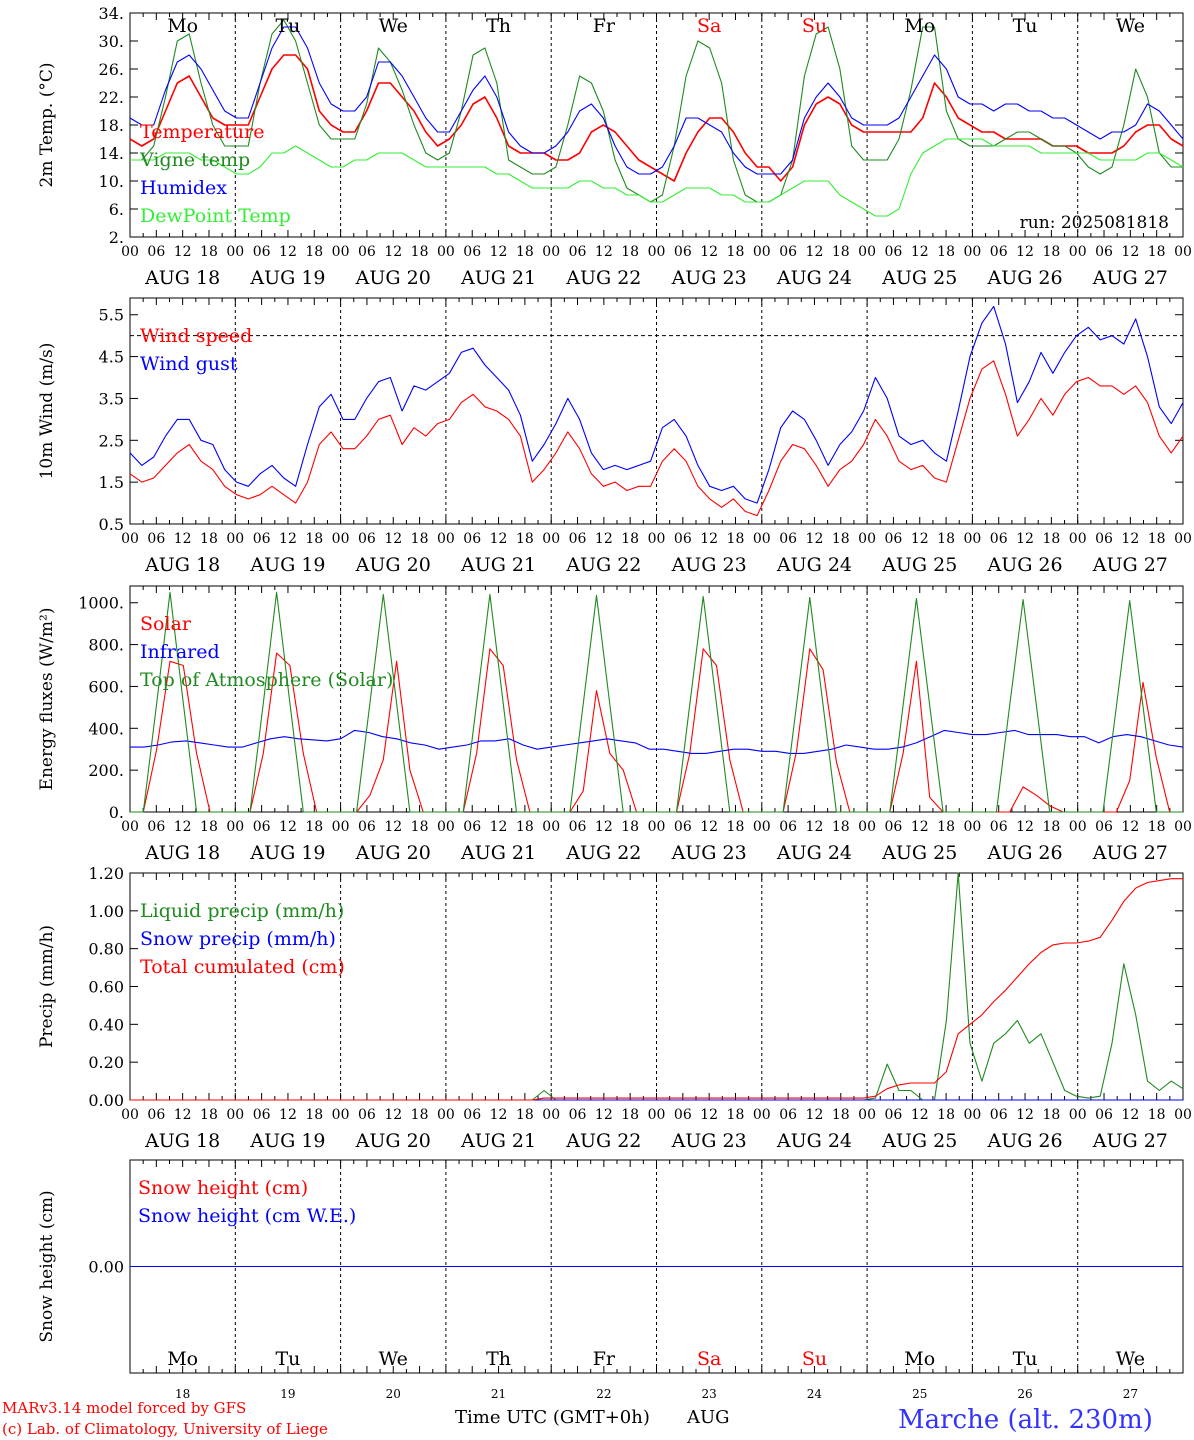 The height and width of the screenshot is (1440, 1194). I want to click on x-axis-label: Time UTC (GMT+0h), so click(552, 1417).